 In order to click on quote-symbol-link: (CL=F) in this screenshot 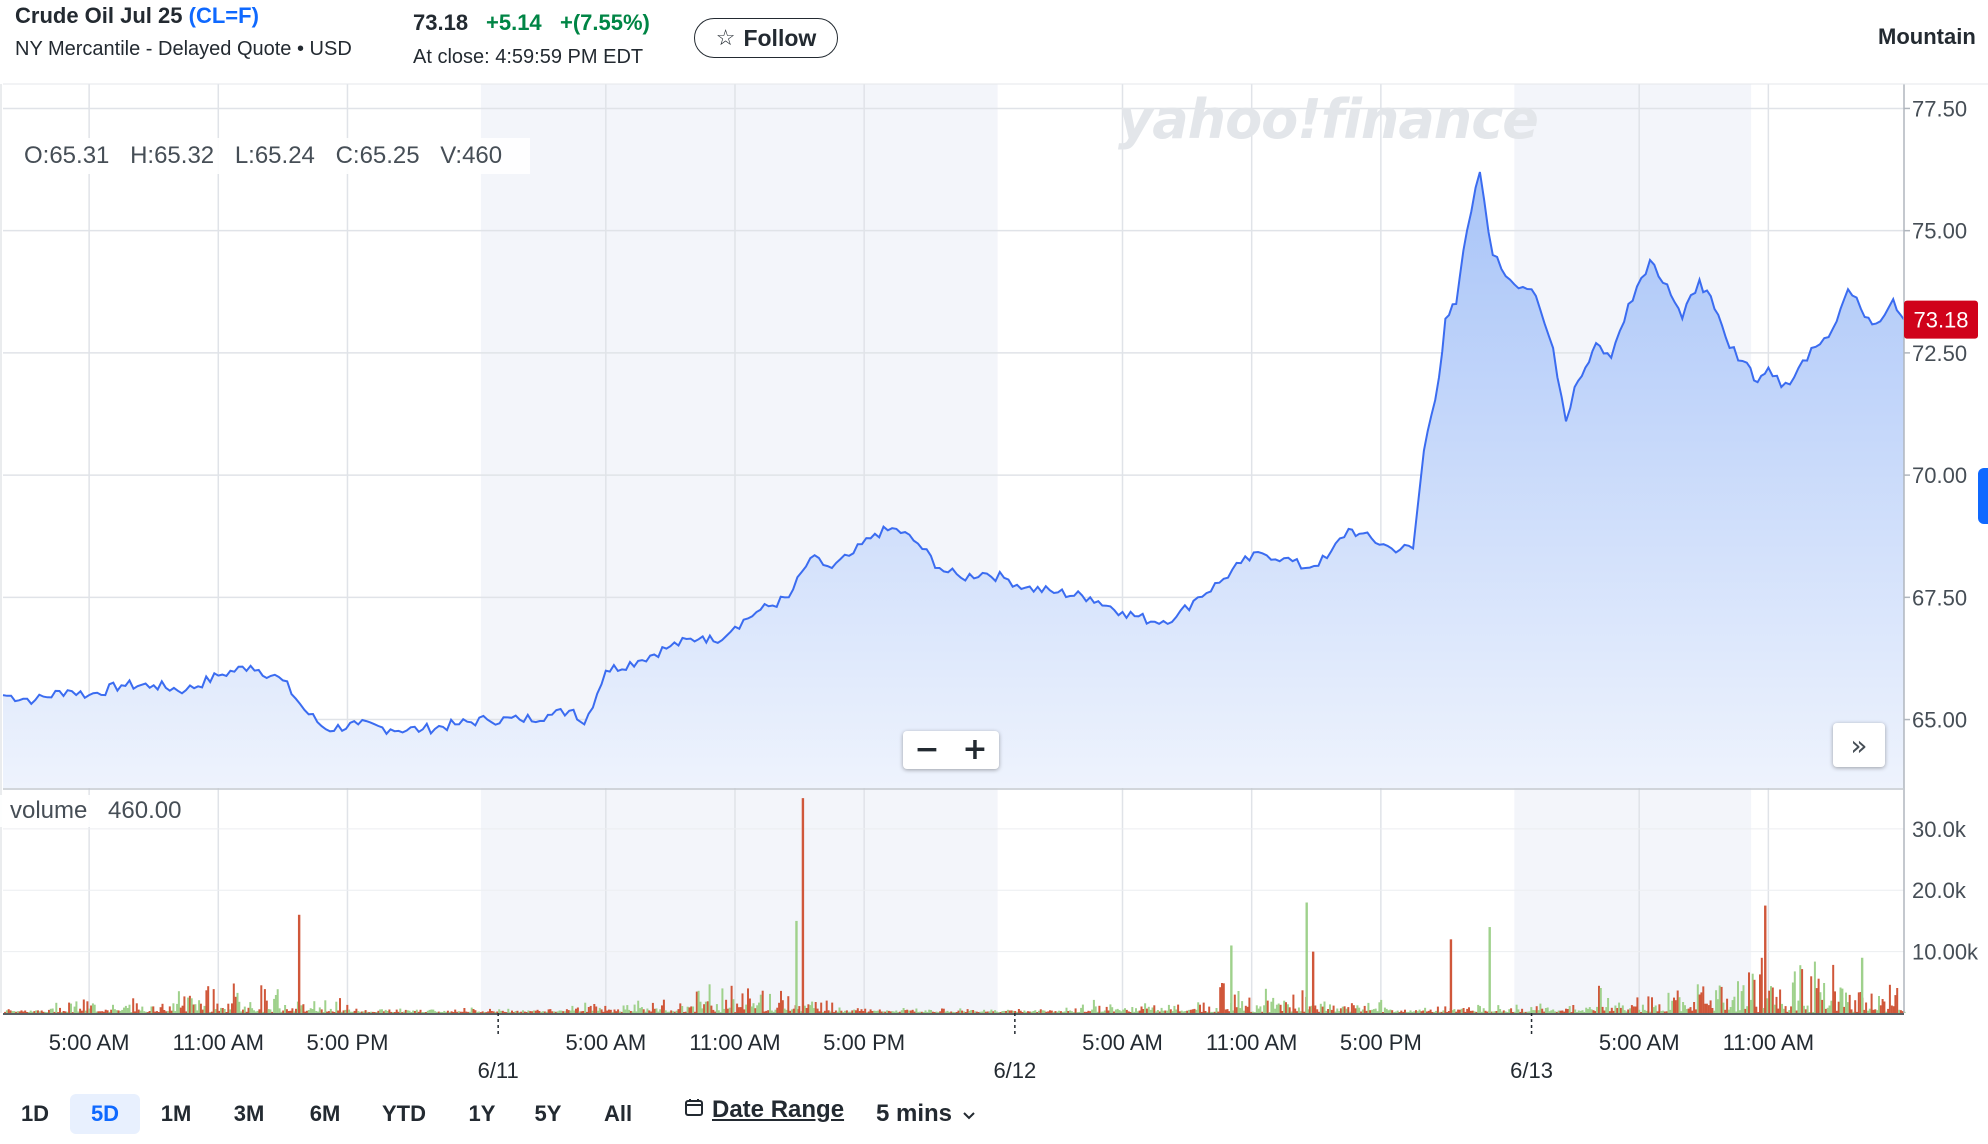, I will do `click(223, 15)`.